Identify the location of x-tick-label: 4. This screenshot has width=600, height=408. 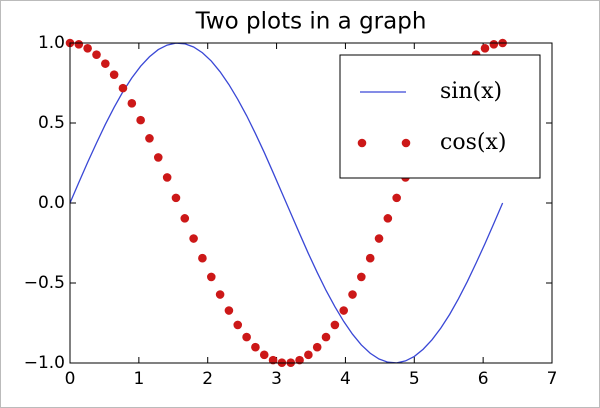
(345, 379).